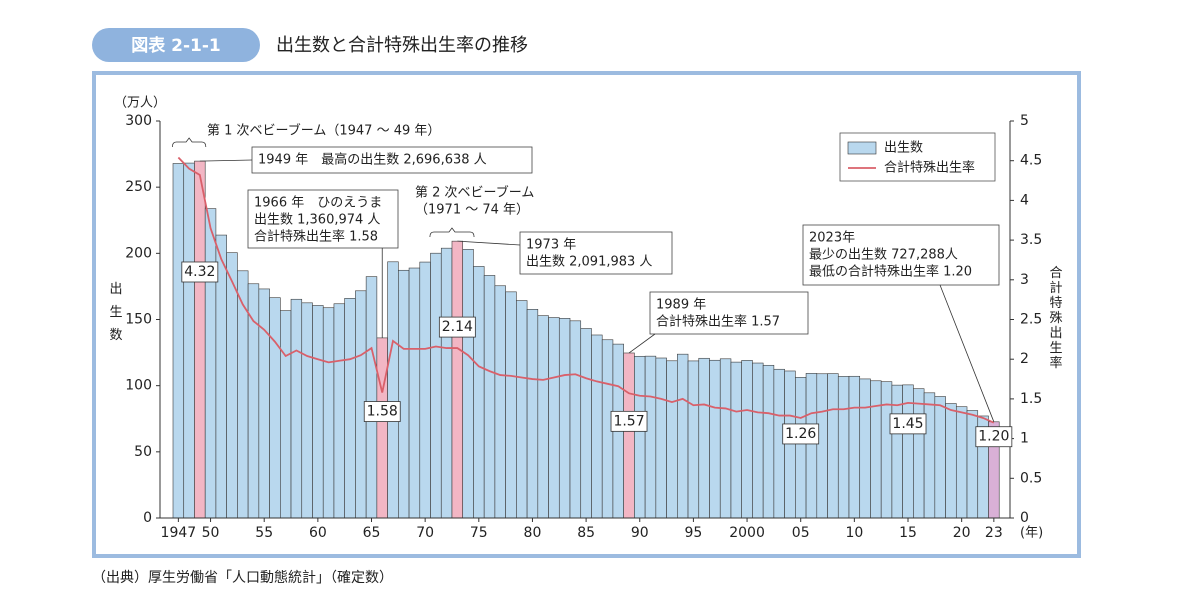 This screenshot has height=601, width=1200. I want to click on y2-tick-label: 1.5, so click(1031, 399).